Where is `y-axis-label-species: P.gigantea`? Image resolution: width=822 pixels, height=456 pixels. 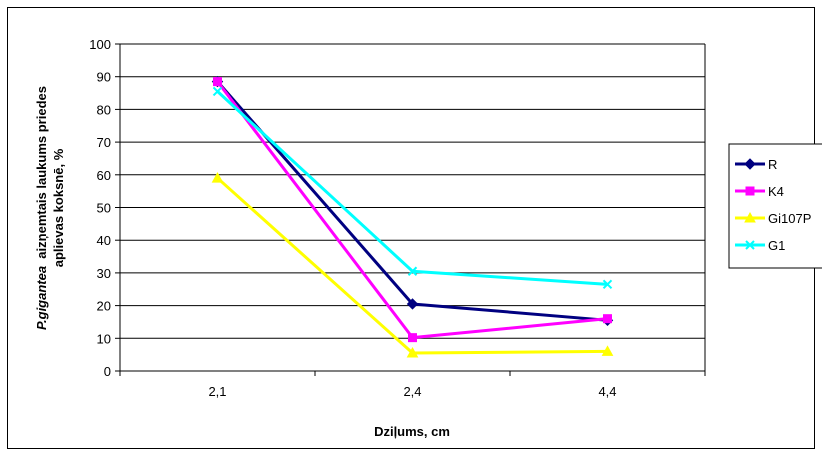 y-axis-label-species: P.gigantea is located at coordinates (41, 298).